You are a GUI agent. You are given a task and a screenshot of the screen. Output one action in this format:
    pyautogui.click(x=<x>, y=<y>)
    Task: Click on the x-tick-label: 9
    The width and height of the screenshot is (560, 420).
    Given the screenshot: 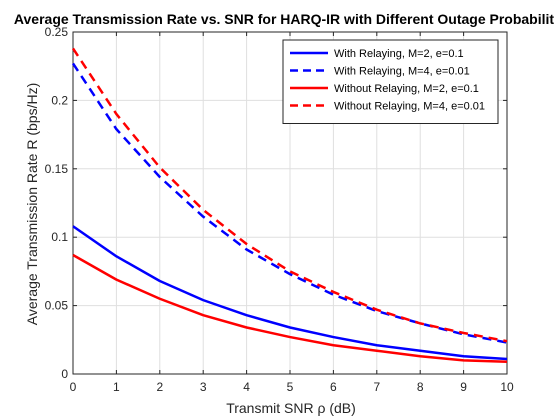 What is the action you would take?
    pyautogui.click(x=463, y=387)
    